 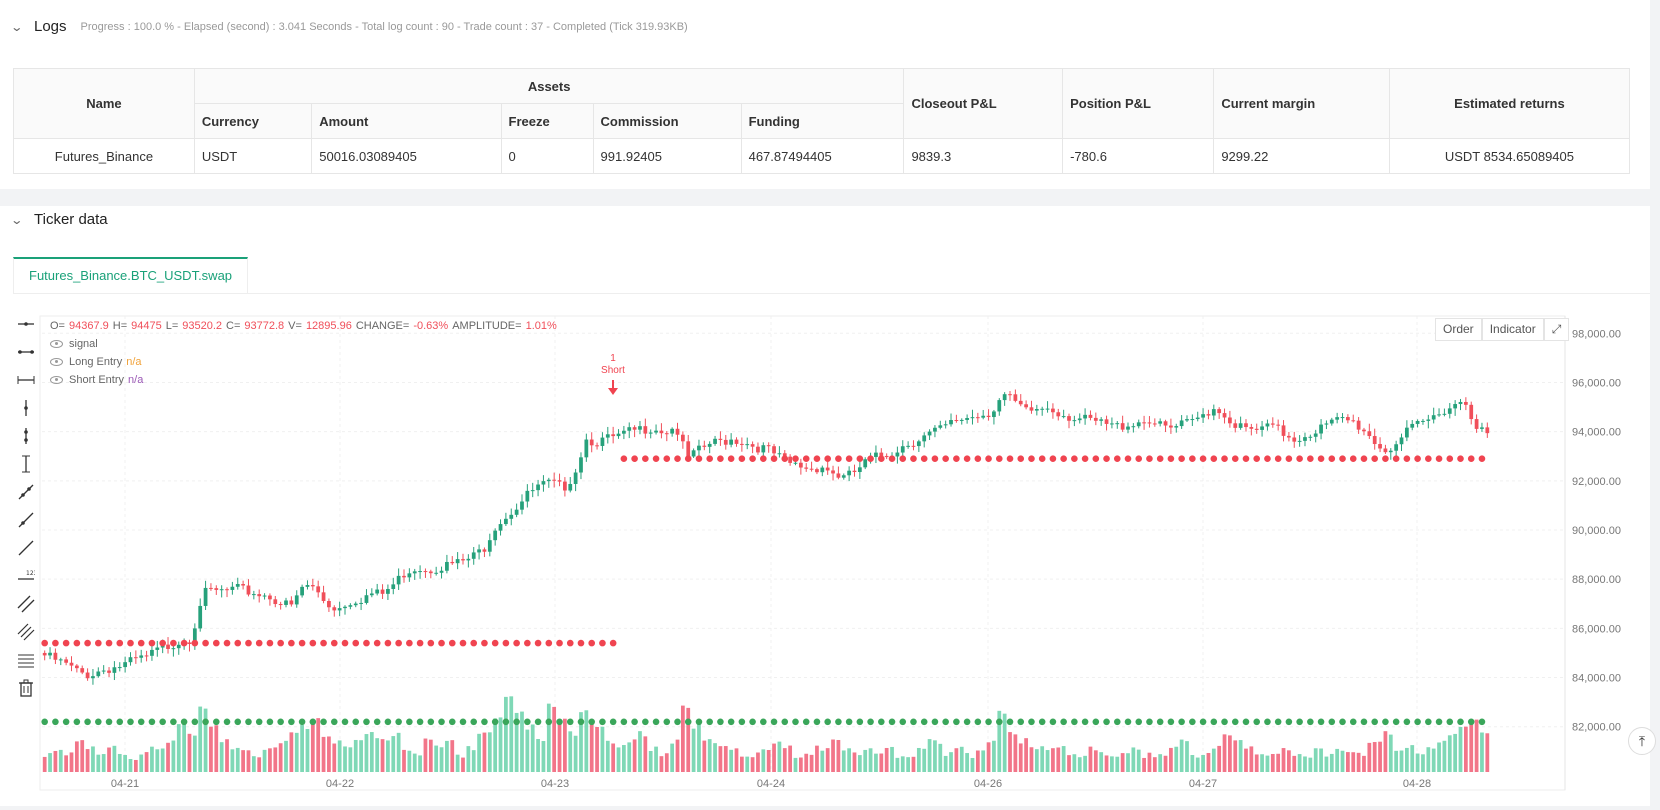 I want to click on ray-line-icon, so click(x=26, y=520).